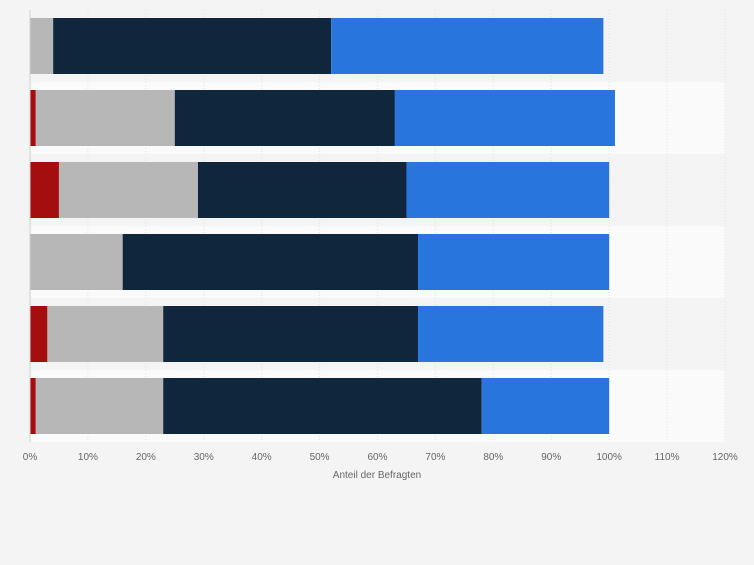  I want to click on x-tick-label: 90%, so click(551, 457).